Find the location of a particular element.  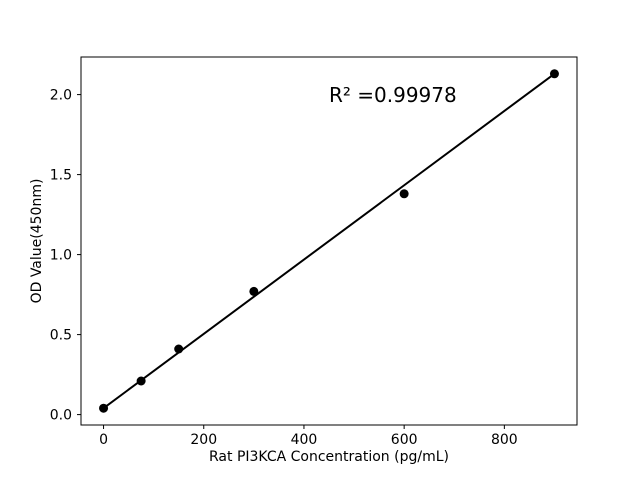

x-tick-label: 600 is located at coordinates (404, 440).